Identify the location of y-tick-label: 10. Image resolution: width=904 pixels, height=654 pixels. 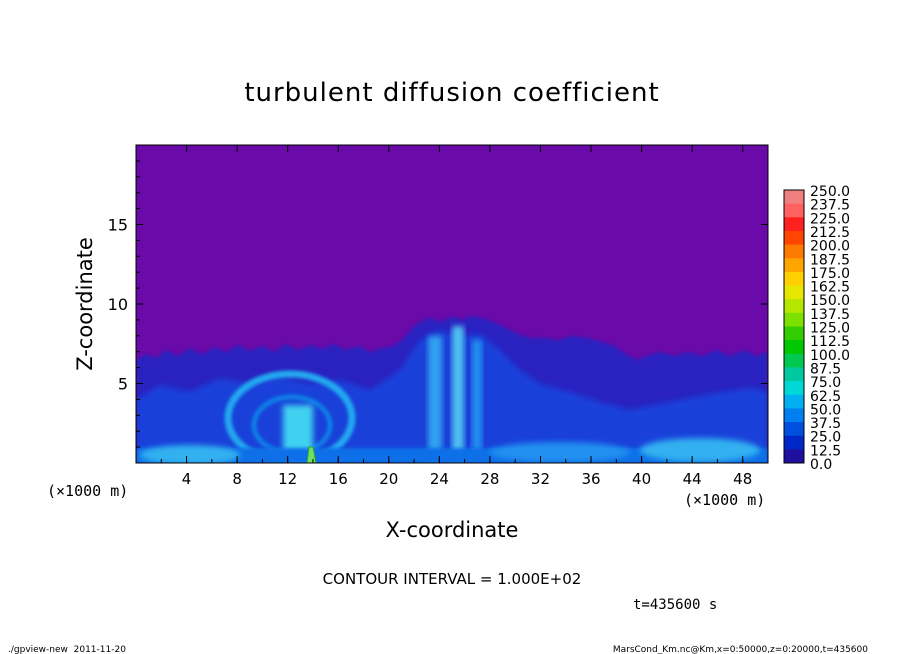
(118, 304).